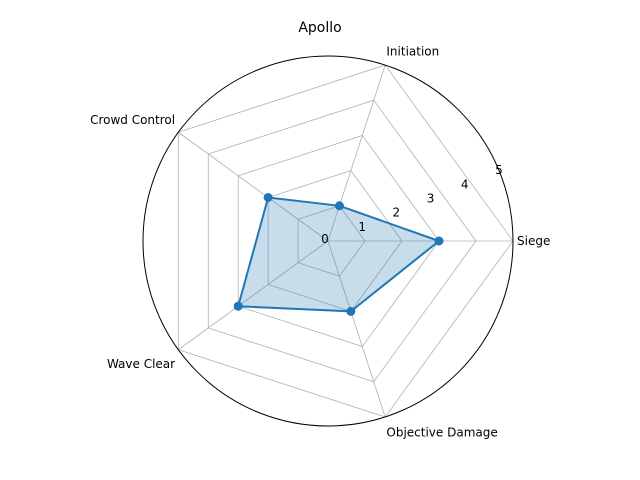 The width and height of the screenshot is (640, 480). I want to click on series-area, so click(338, 254).